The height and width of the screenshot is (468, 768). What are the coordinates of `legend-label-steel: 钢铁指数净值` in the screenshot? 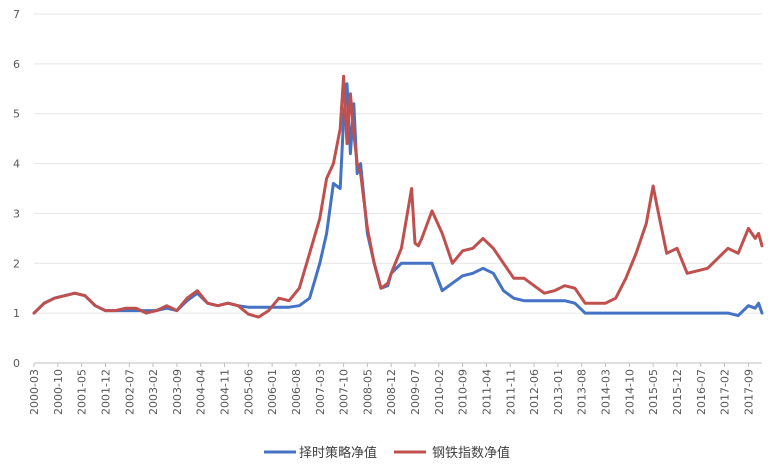 It's located at (471, 453).